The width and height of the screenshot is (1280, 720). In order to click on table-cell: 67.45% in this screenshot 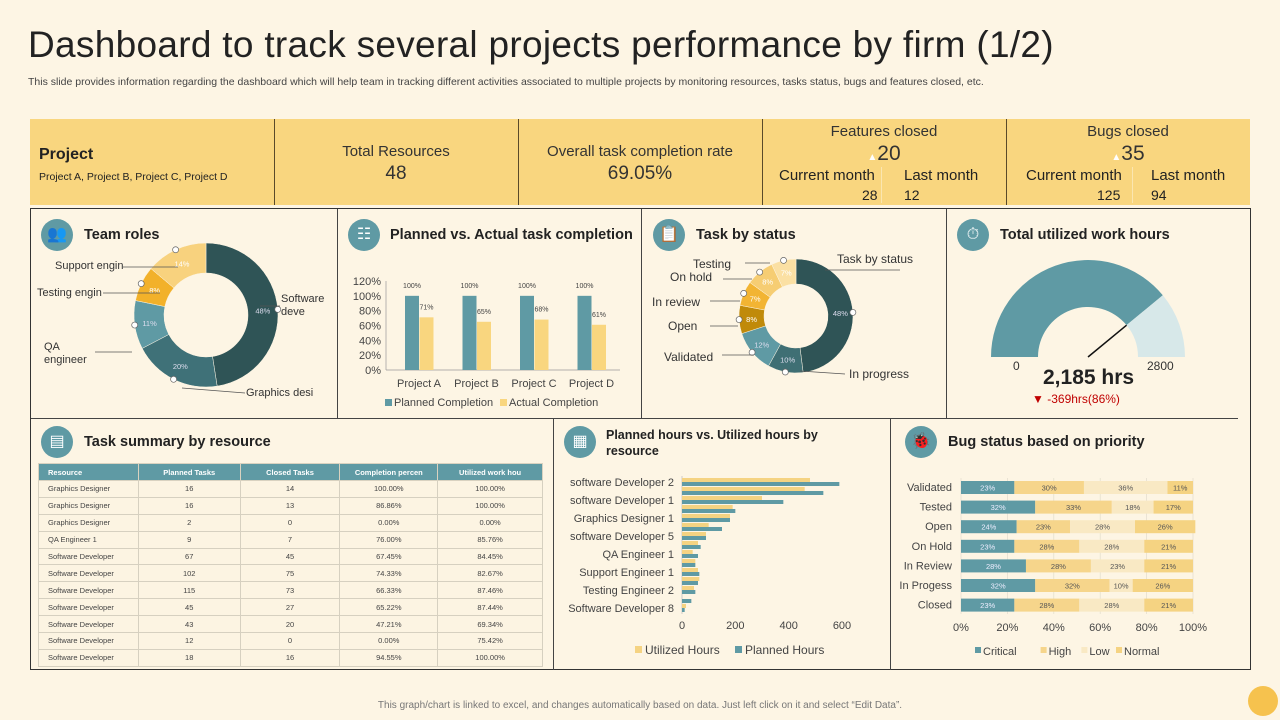, I will do `click(389, 556)`.